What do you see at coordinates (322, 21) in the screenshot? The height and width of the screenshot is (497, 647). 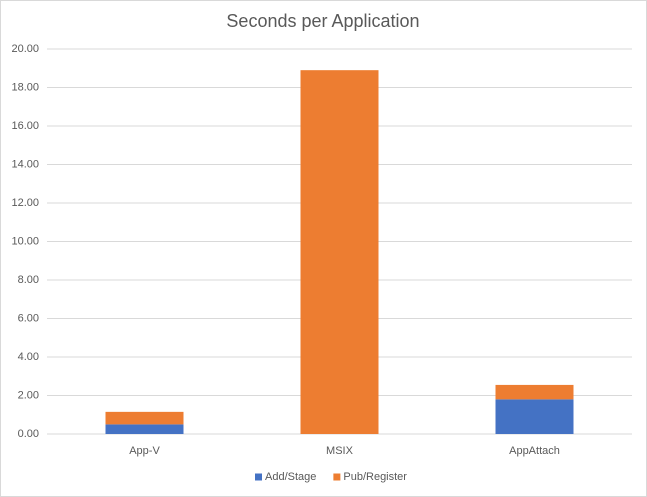 I see `chart-title: Seconds per Application` at bounding box center [322, 21].